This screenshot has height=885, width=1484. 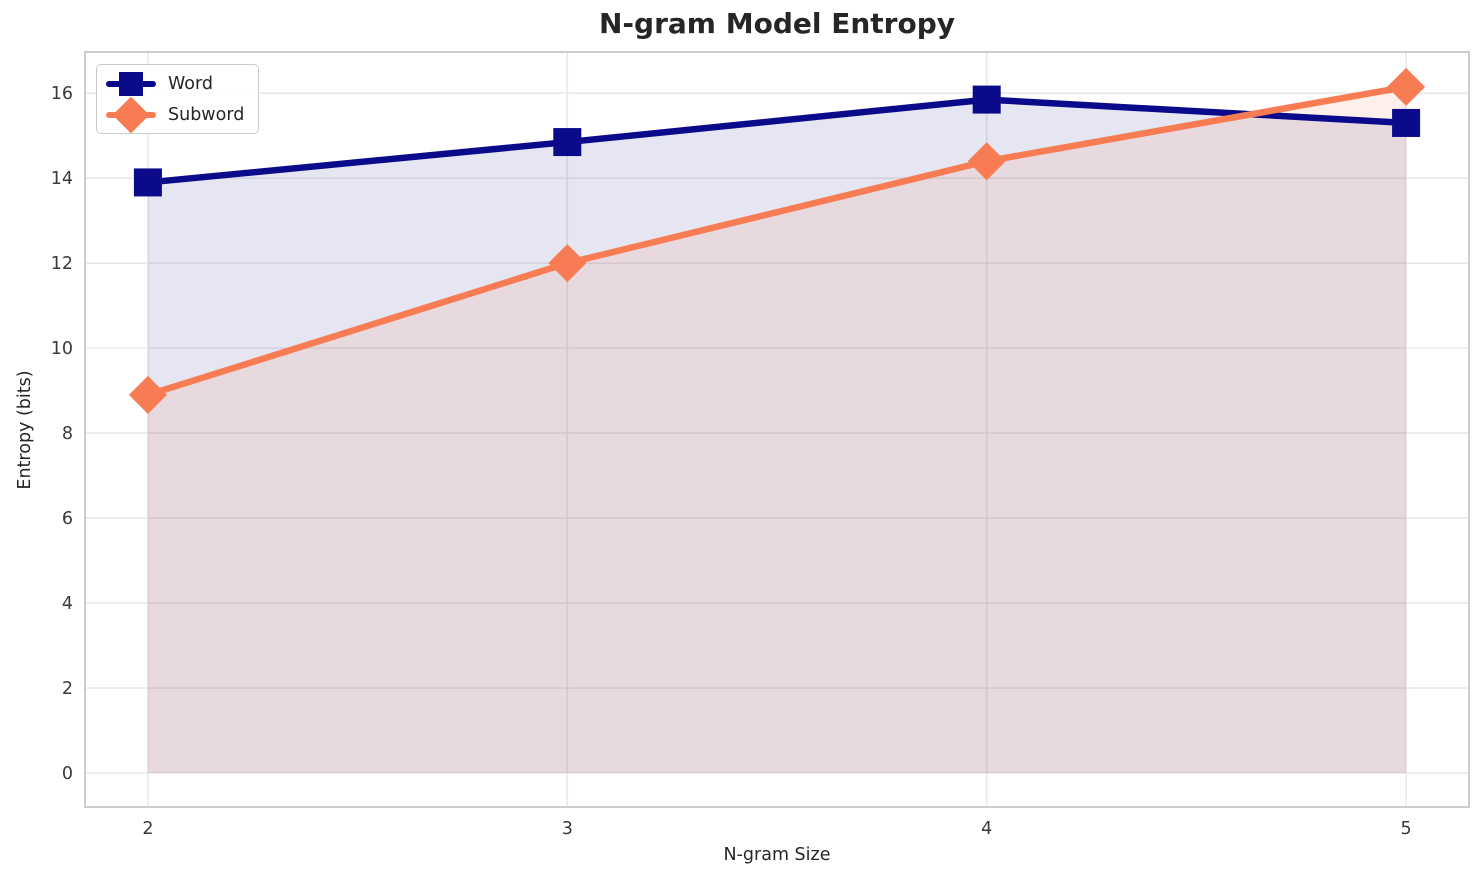 I want to click on legend-item-subword: Subword, so click(x=175, y=115).